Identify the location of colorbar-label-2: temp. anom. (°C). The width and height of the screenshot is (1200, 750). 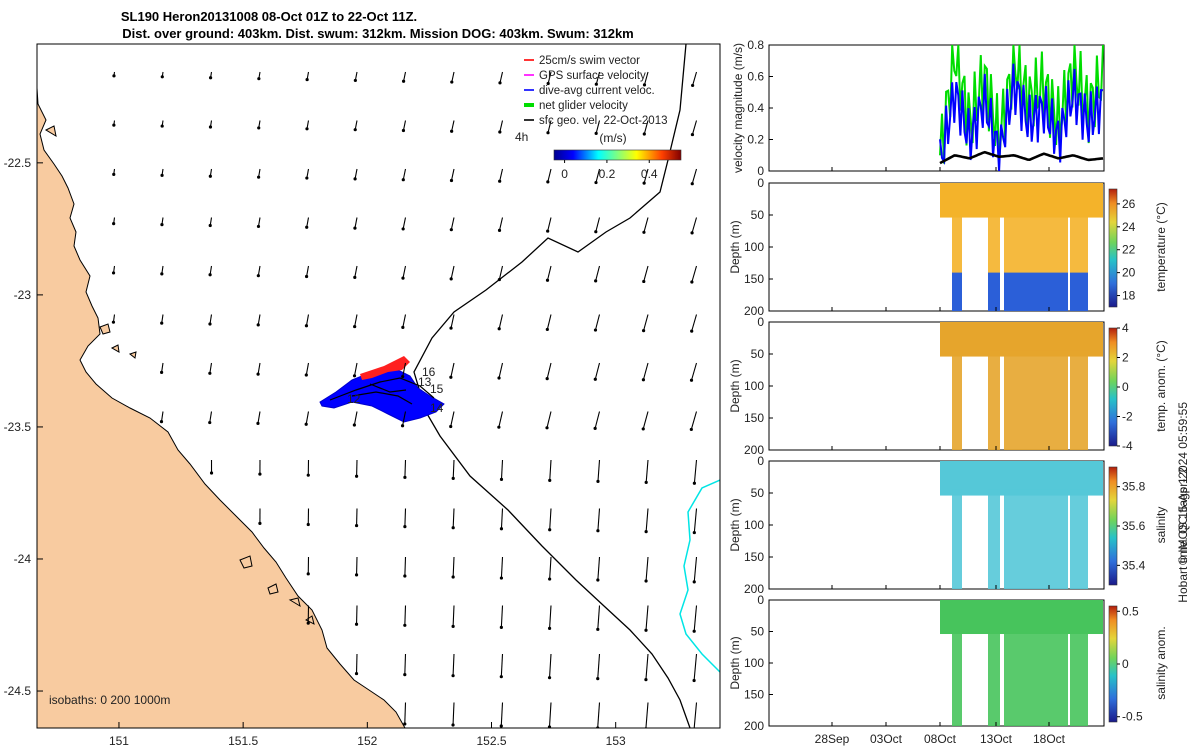
(1161, 386).